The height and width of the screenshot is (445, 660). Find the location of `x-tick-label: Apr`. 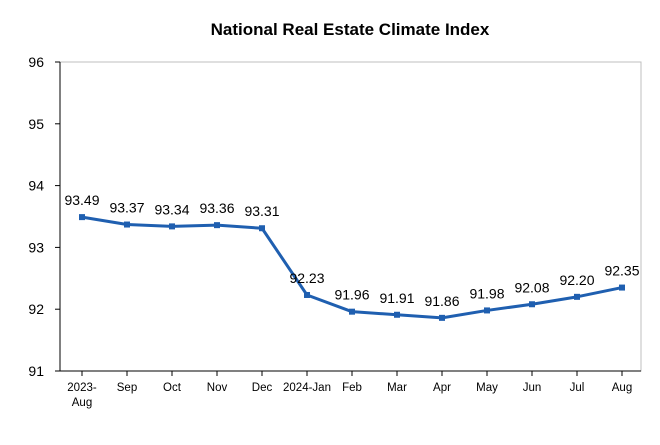

x-tick-label: Apr is located at coordinates (442, 388).